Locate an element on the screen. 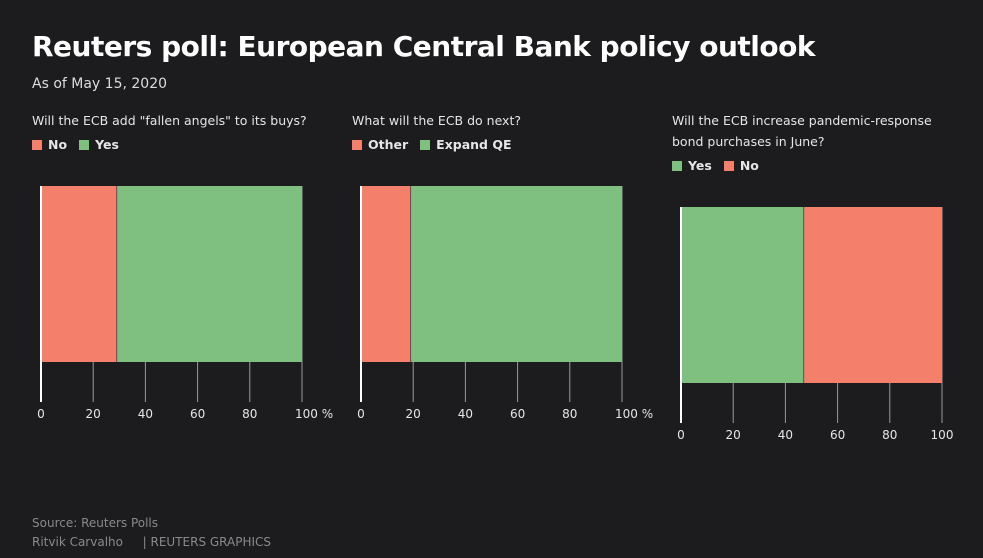 The image size is (983, 558). legend-item: Expand QE is located at coordinates (466, 144).